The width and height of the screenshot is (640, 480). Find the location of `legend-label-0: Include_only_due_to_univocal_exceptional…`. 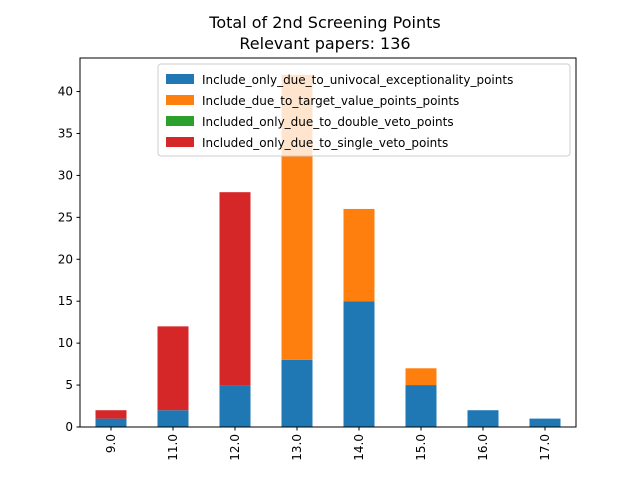

legend-label-0: Include_only_due_to_univocal_exceptional… is located at coordinates (357, 80).